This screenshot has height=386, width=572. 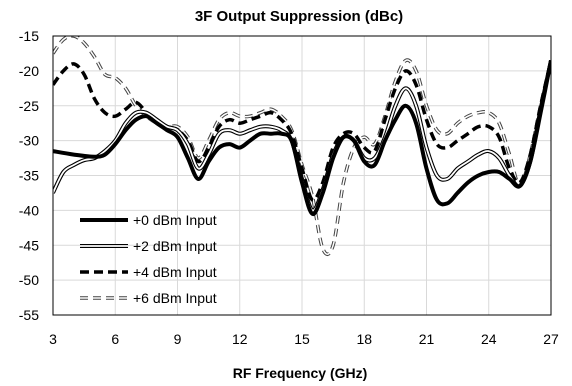 What do you see at coordinates (29, 36) in the screenshot?
I see `y-tick-label: -15` at bounding box center [29, 36].